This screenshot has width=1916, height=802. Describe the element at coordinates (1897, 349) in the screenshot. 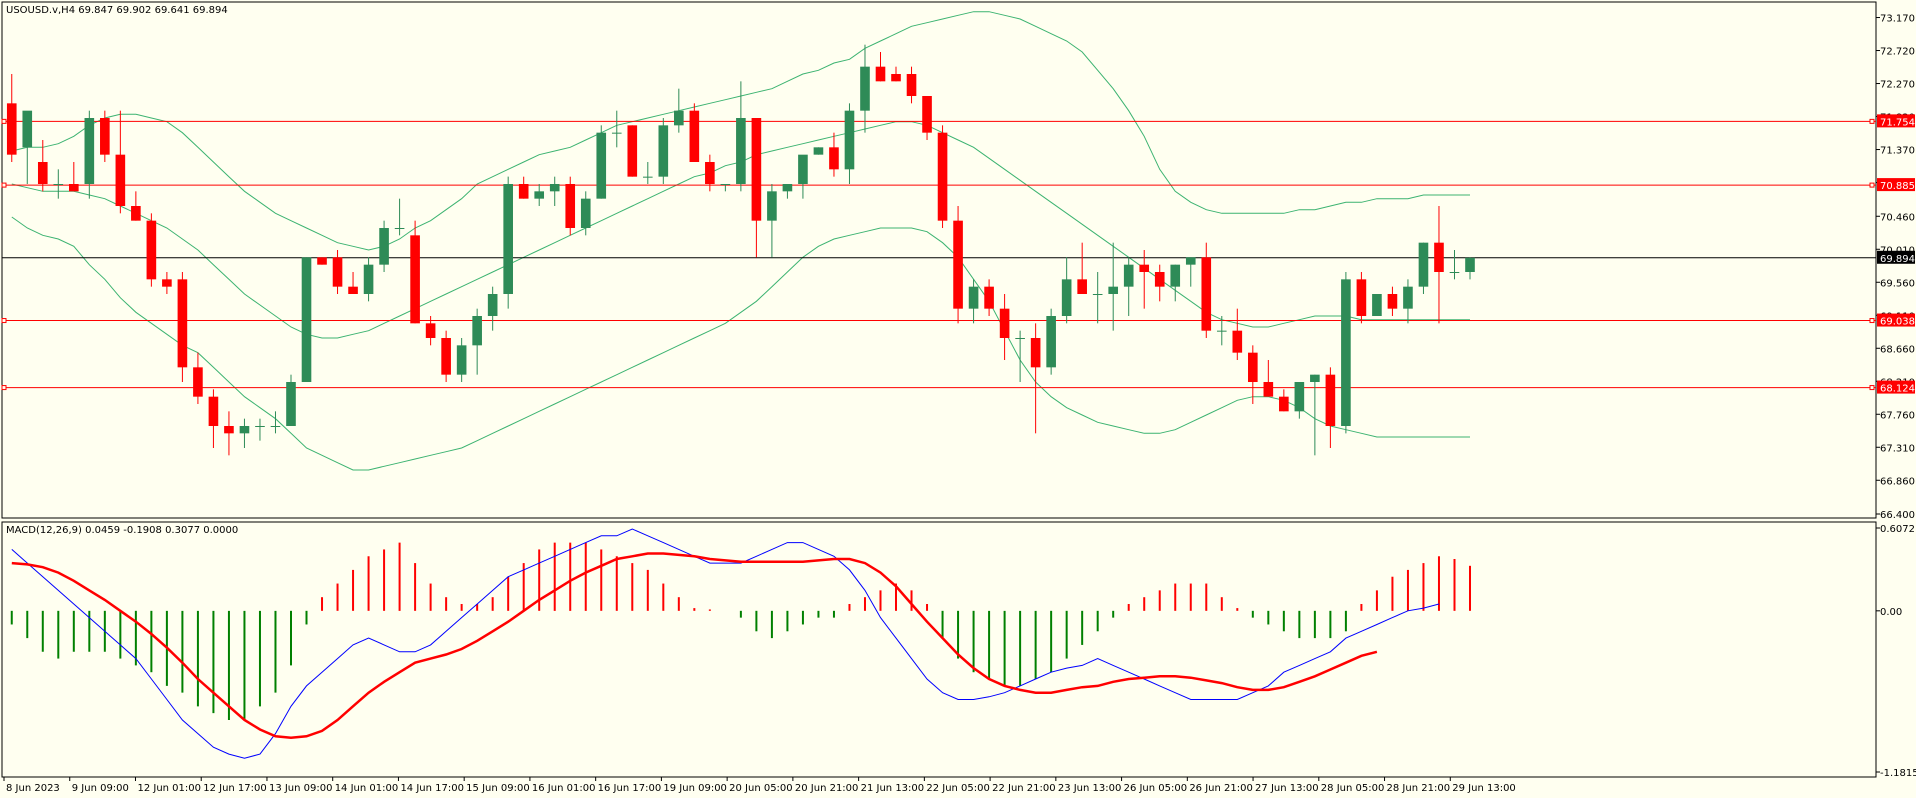

I see `price-axis-label: 68.660` at that location.